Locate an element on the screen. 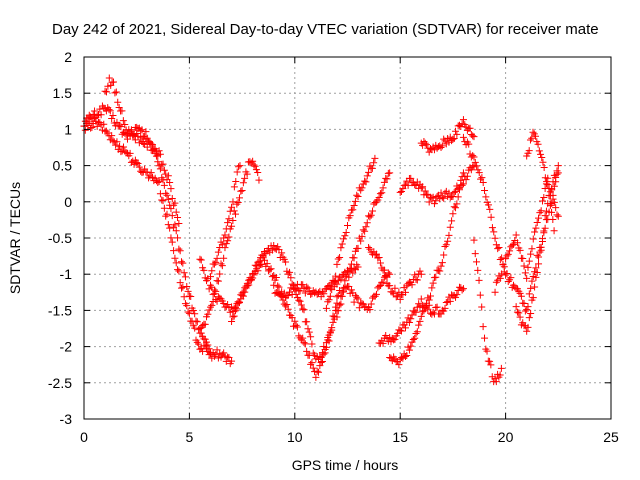 The image size is (640, 480). x-tick-label: 5 is located at coordinates (190, 437).